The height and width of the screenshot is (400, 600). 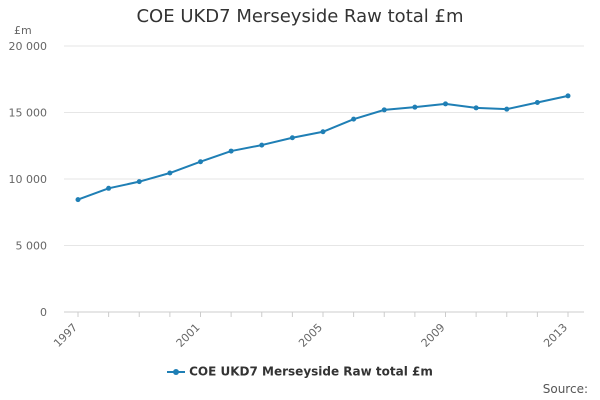 I want to click on x-tick-label: 2009, so click(x=433, y=335).